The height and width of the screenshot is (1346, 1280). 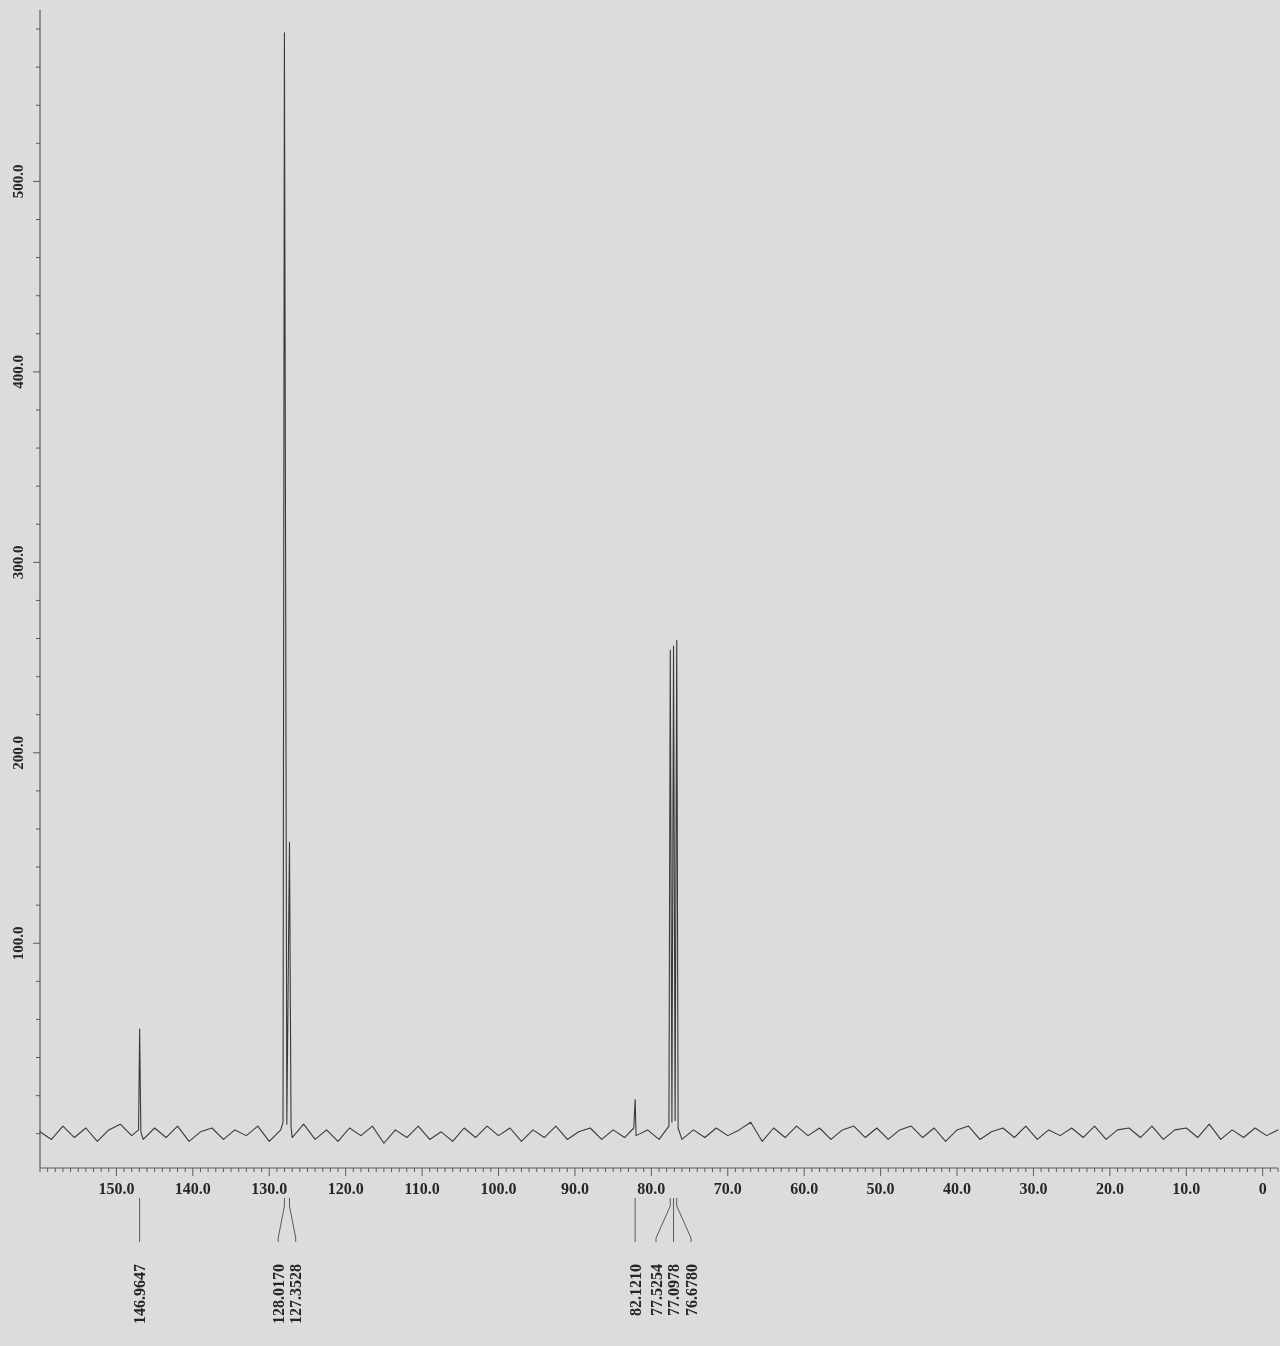 I want to click on x-tick-label: 50.0, so click(x=880, y=1188).